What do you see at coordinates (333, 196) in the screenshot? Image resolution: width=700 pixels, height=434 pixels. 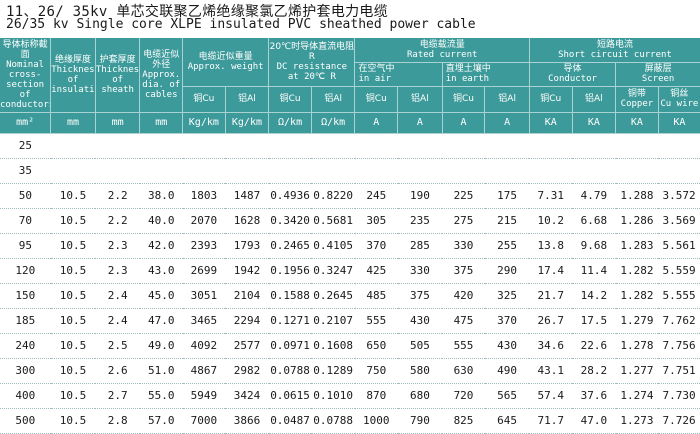 I see `table-cell: 0.8220` at bounding box center [333, 196].